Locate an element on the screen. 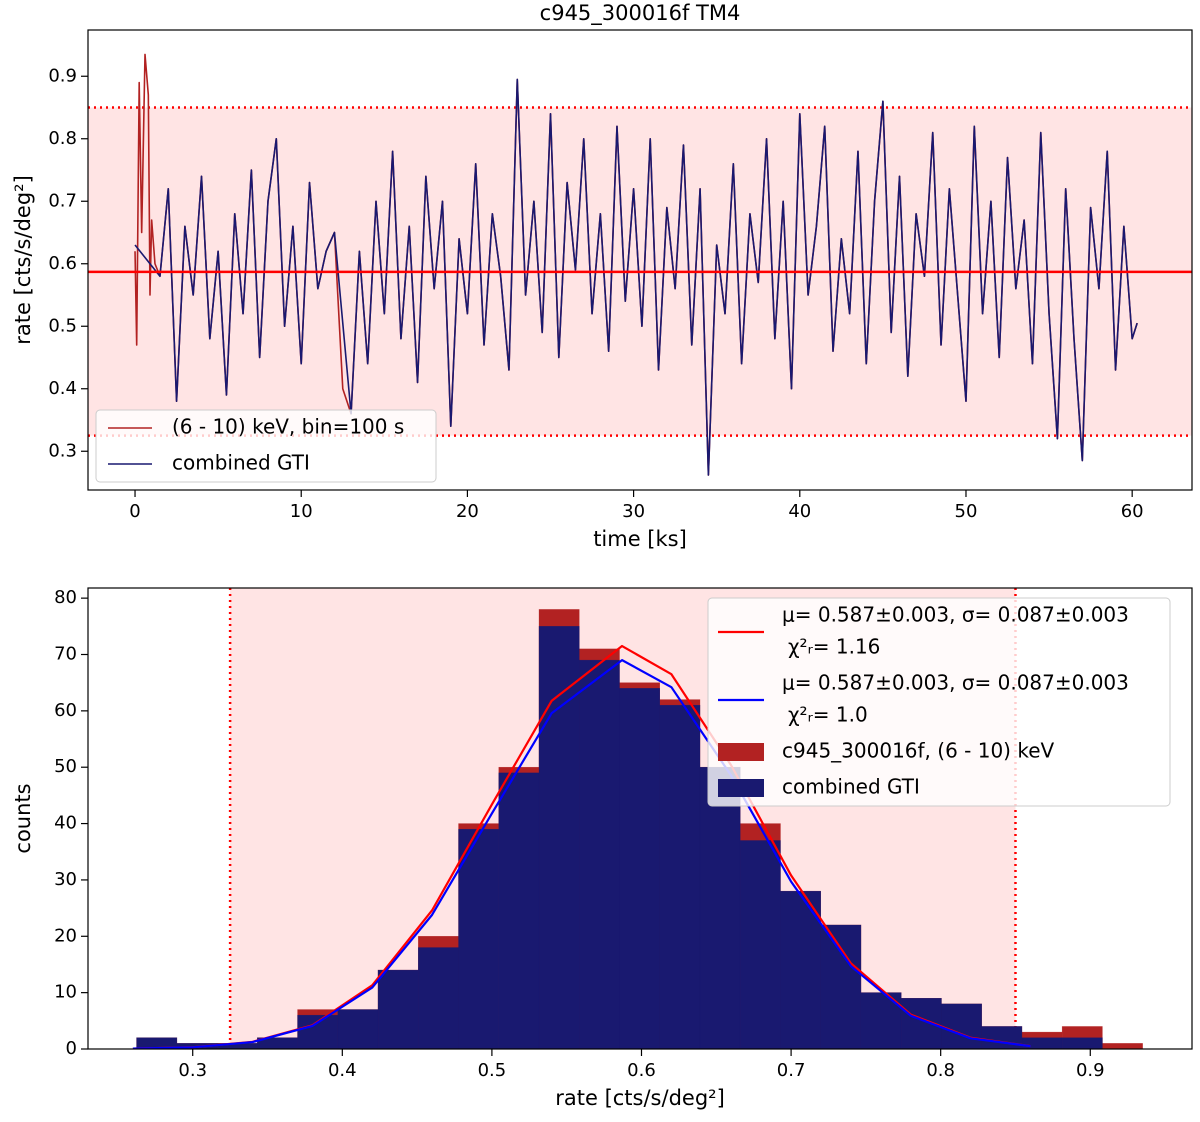  y-tick-label: 40 is located at coordinates (65, 823).